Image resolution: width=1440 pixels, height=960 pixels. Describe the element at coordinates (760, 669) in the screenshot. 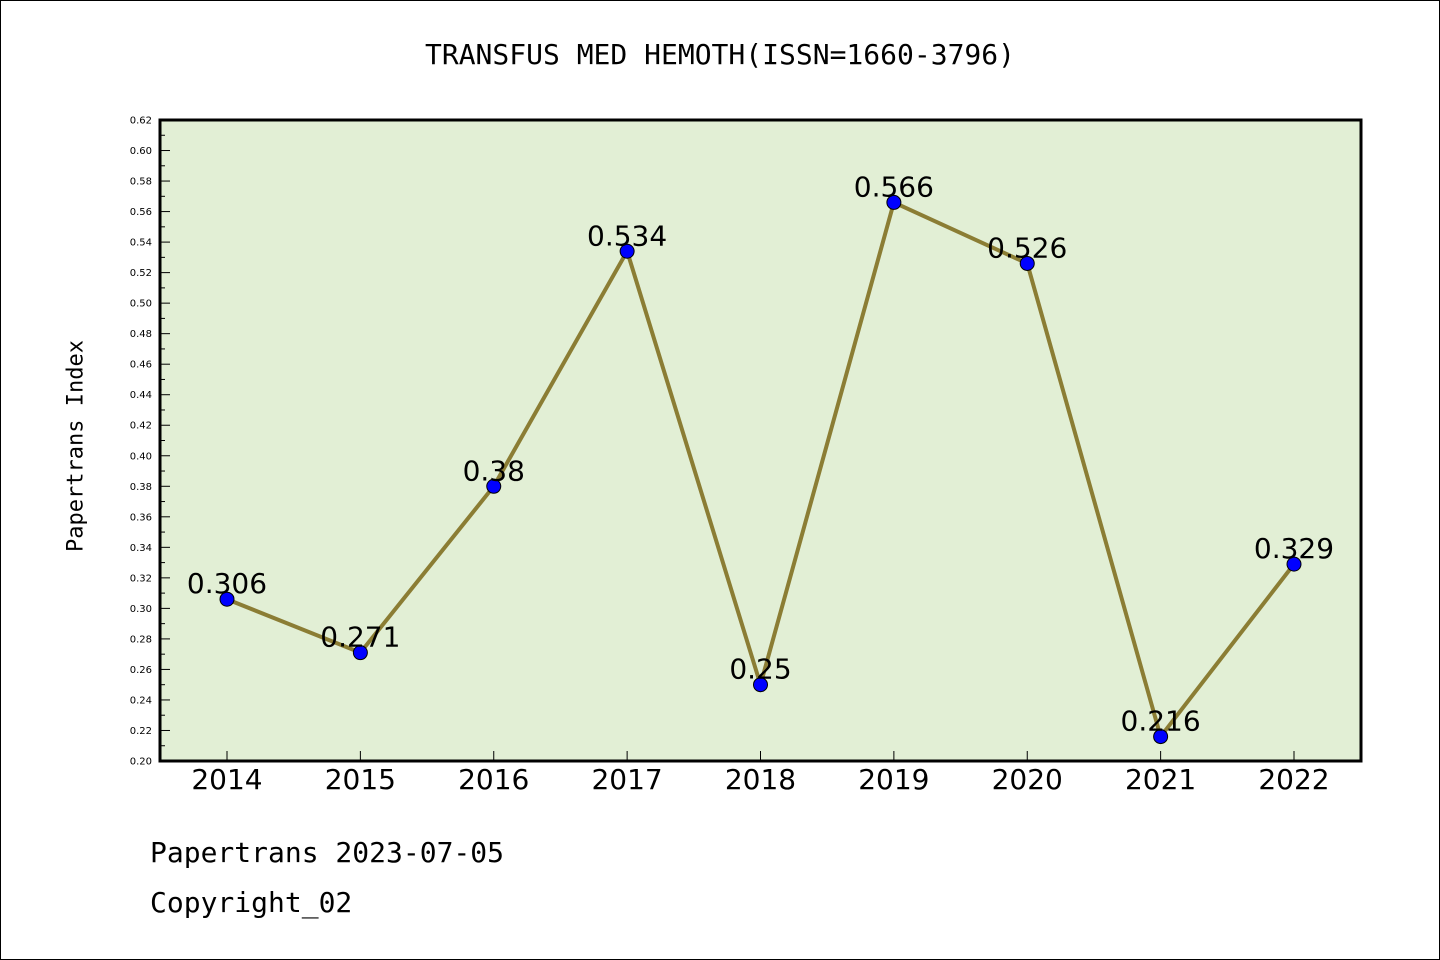

I see `data-label: 0.25` at that location.